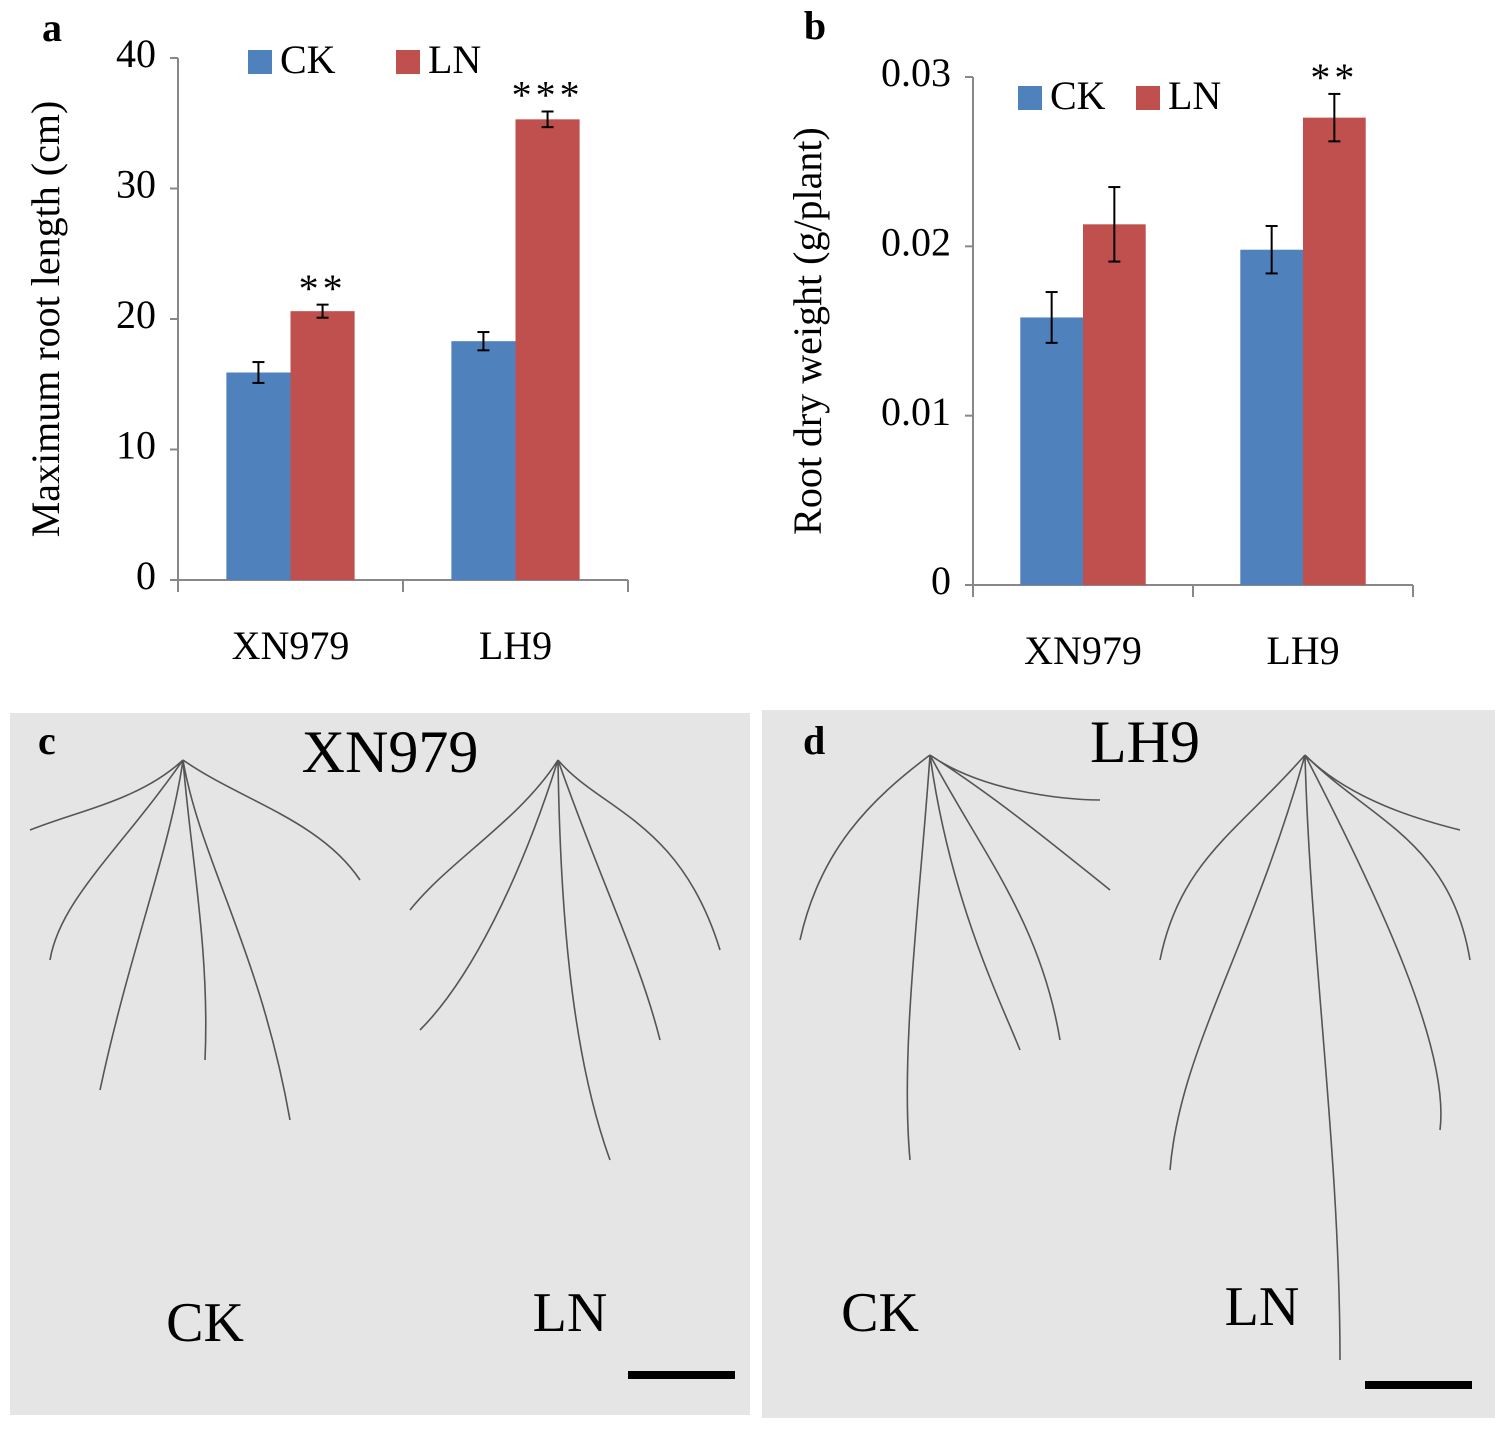 The height and width of the screenshot is (1429, 1498). Describe the element at coordinates (52, 27) in the screenshot. I see `panel-label: a` at that location.